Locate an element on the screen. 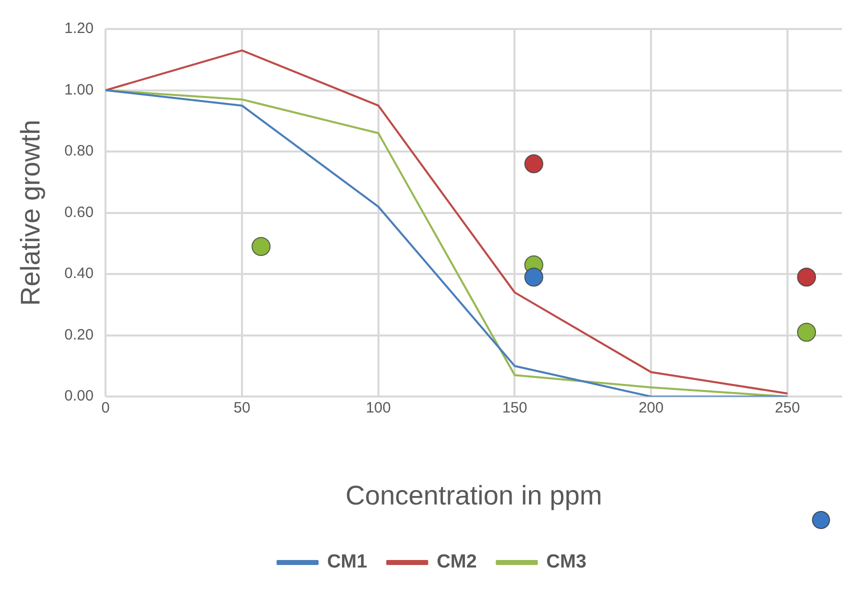 The height and width of the screenshot is (597, 860). legend-label: CM3 is located at coordinates (566, 562).